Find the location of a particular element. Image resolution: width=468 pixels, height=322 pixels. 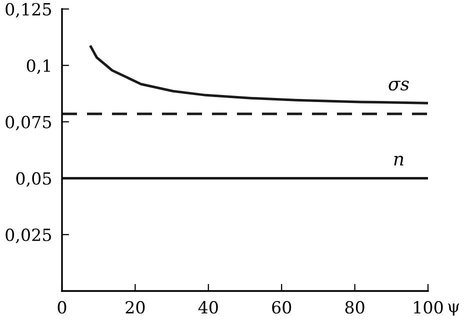

y-tick-label: 0,025 is located at coordinates (28, 236).